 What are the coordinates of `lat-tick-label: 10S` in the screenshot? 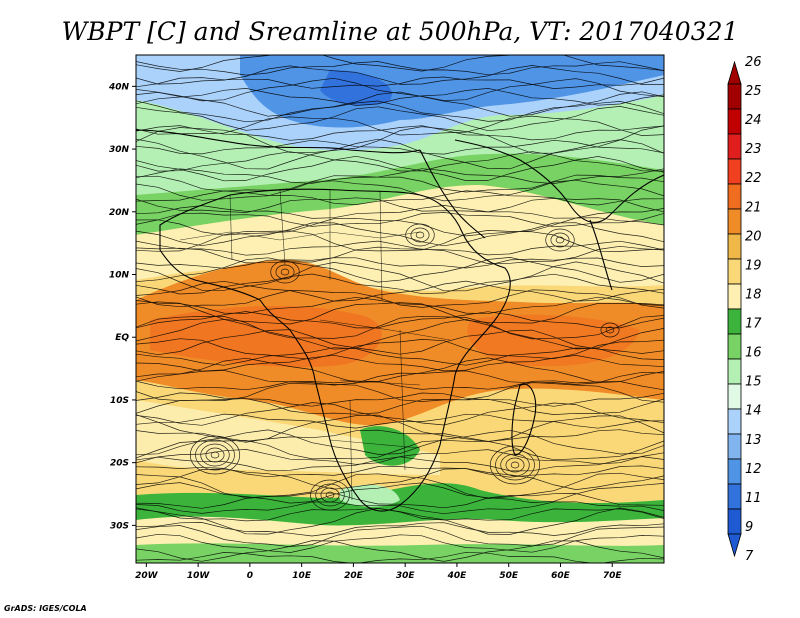 It's located at (119, 401).